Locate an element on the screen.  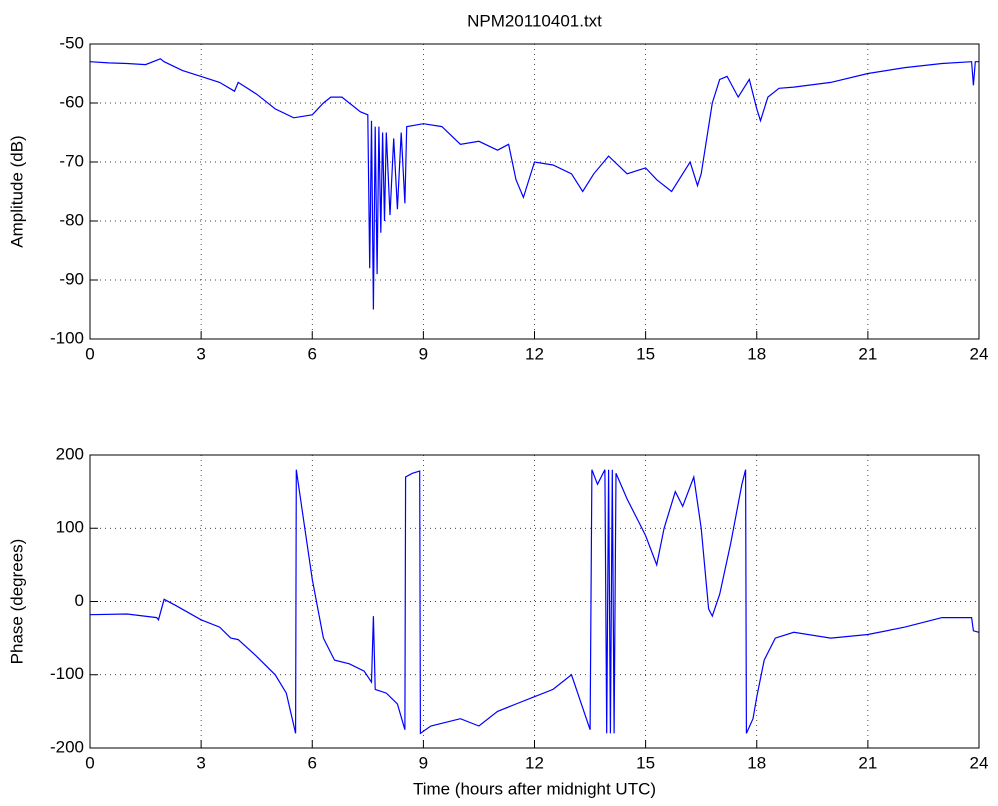
x-axis-label: Time (hours after midnight UTC) is located at coordinates (534, 788).